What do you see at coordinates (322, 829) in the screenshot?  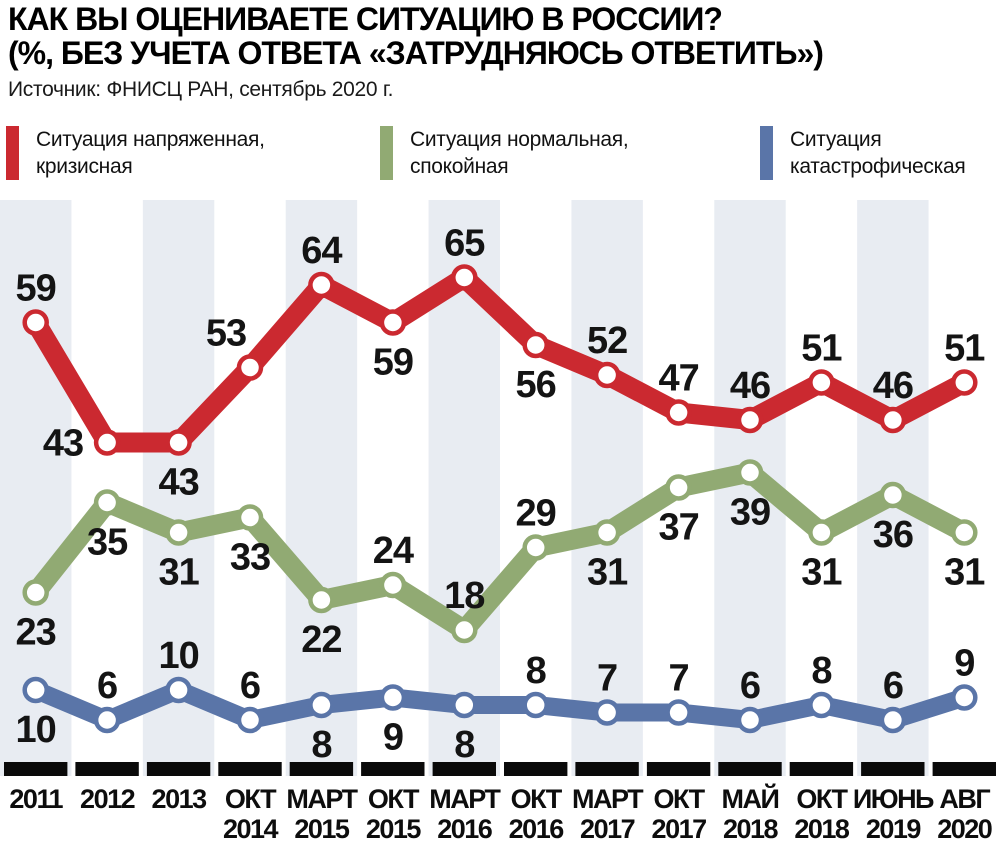 I see `x-axis-label-line2: 2015` at bounding box center [322, 829].